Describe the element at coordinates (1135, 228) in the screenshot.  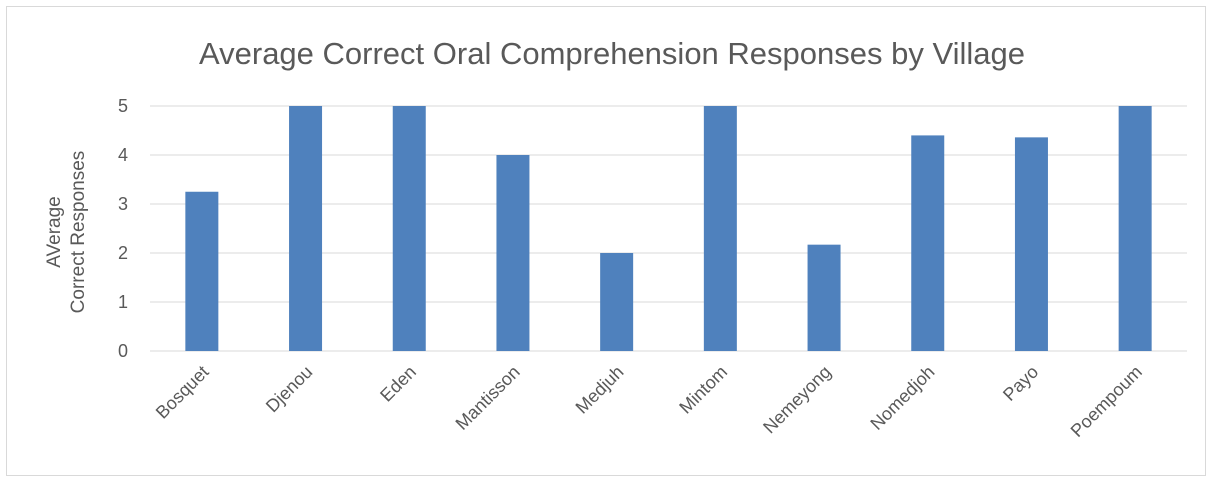
I see `bar-poempoum` at that location.